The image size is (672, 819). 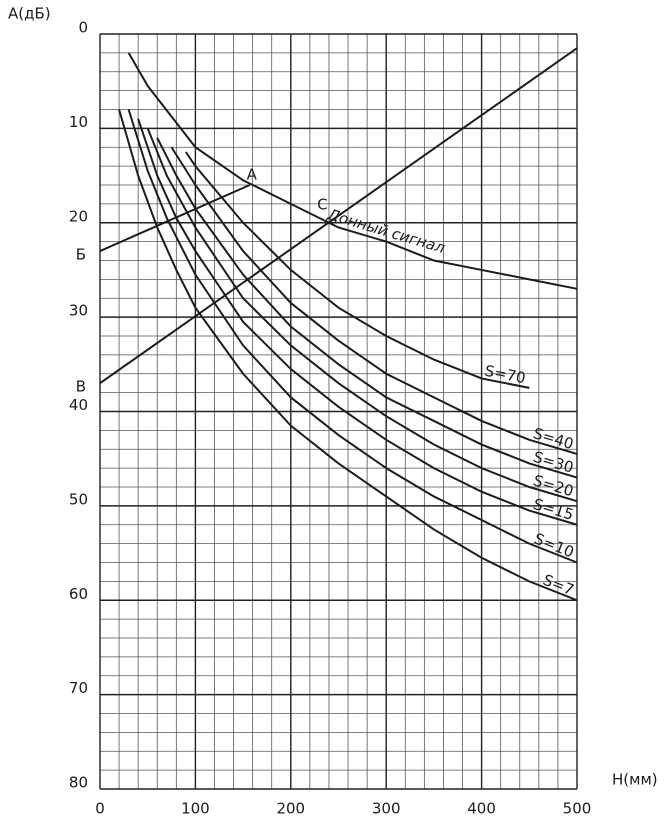 I want to click on y-tick-label: 20, so click(x=78, y=216).